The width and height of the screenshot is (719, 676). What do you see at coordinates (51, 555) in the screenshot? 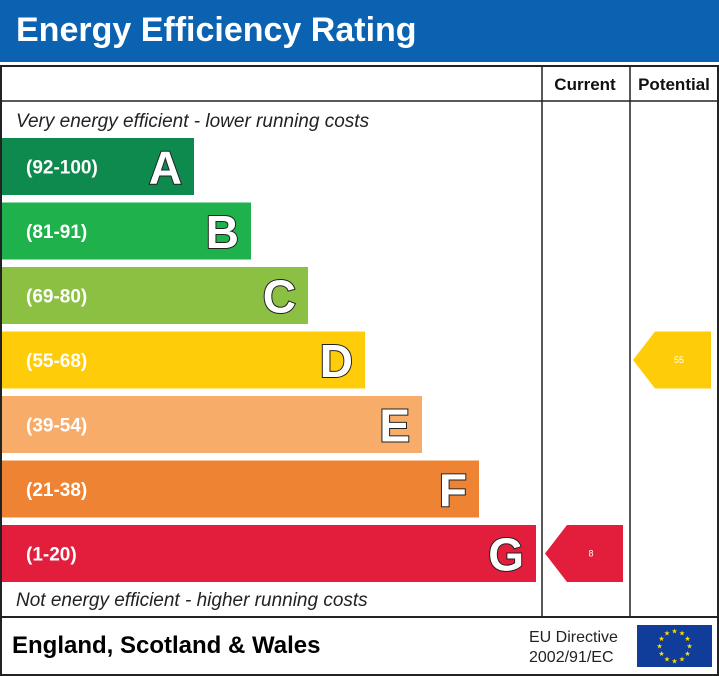
I see `bar-range-label: (1-20)` at bounding box center [51, 555].